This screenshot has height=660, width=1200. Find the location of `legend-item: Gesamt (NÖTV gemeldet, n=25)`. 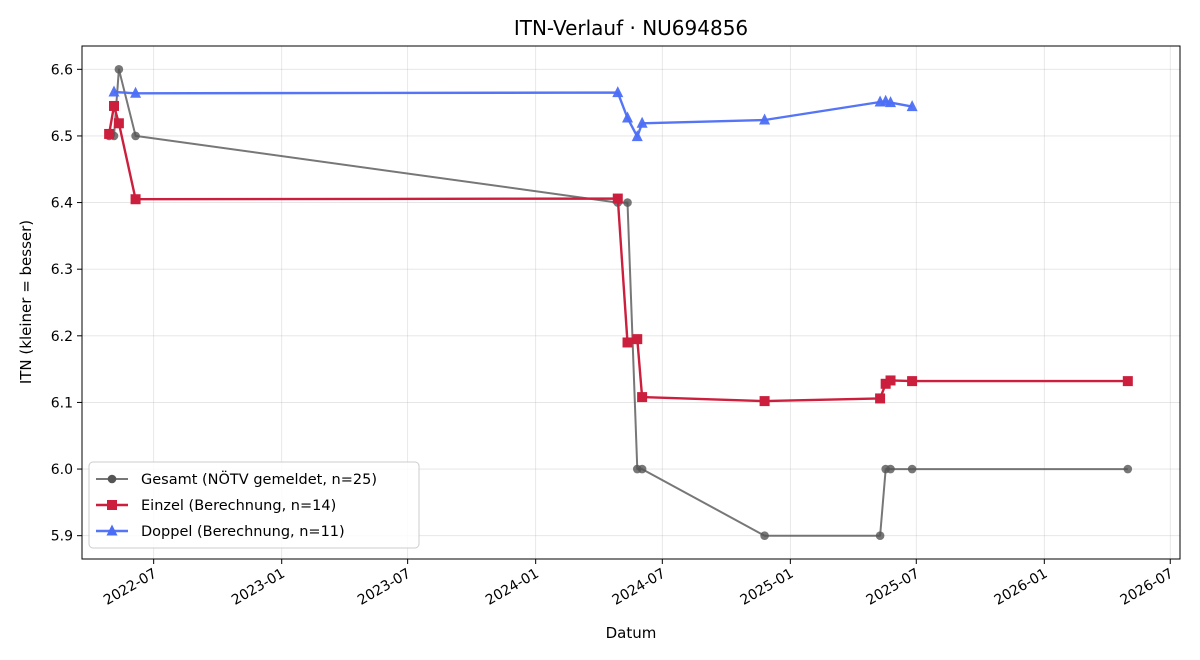

legend-item: Gesamt (NÖTV gemeldet, n=25) is located at coordinates (236, 479).